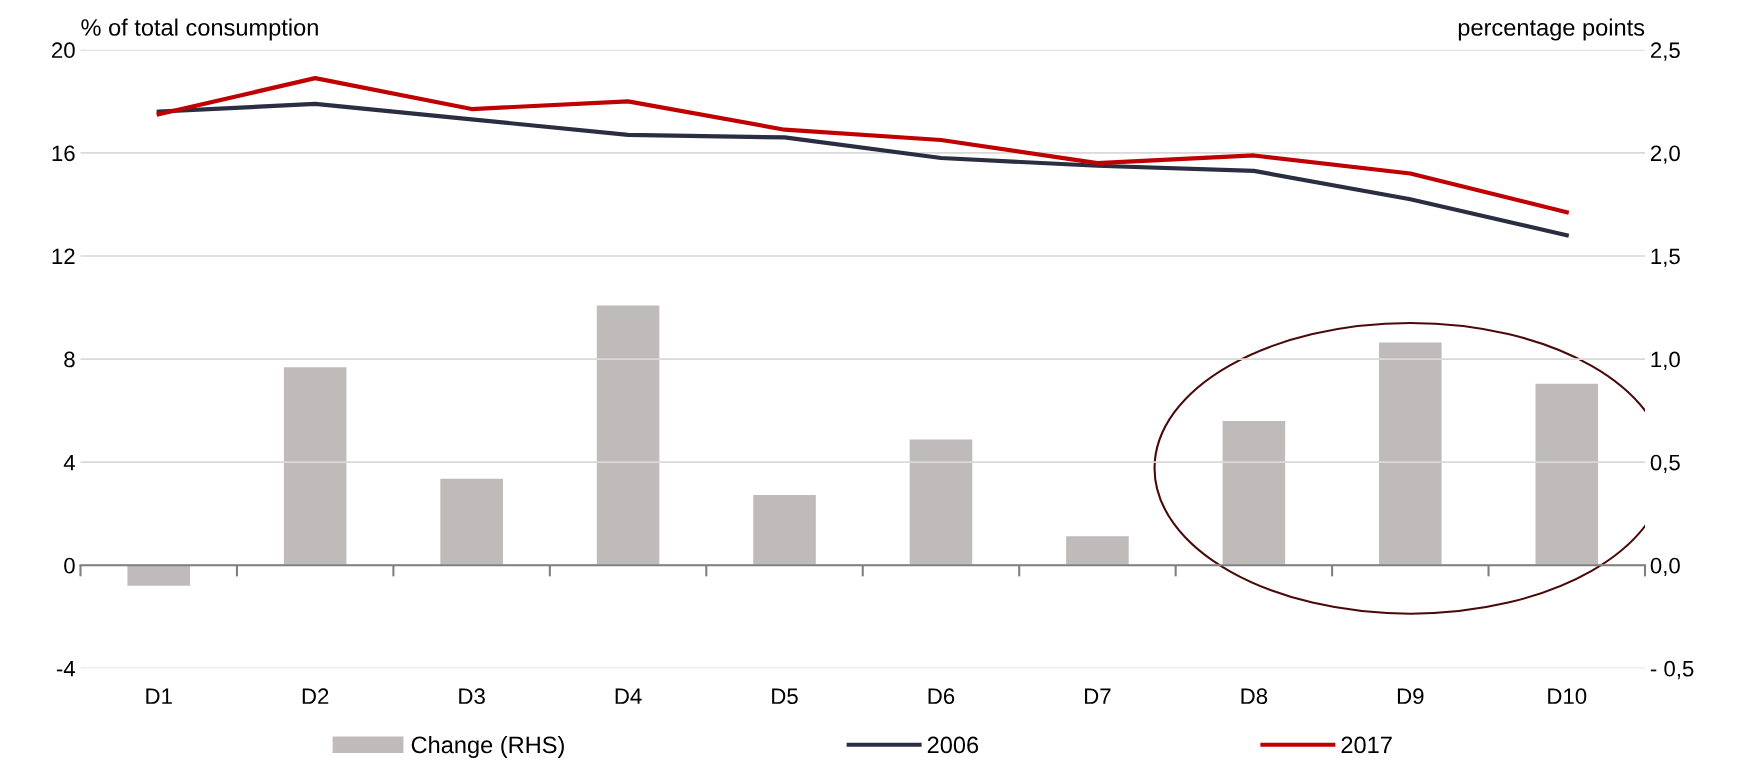 The image size is (1750, 778). Describe the element at coordinates (199, 29) in the screenshot. I see `y-axis-title: % of total consumption` at that location.